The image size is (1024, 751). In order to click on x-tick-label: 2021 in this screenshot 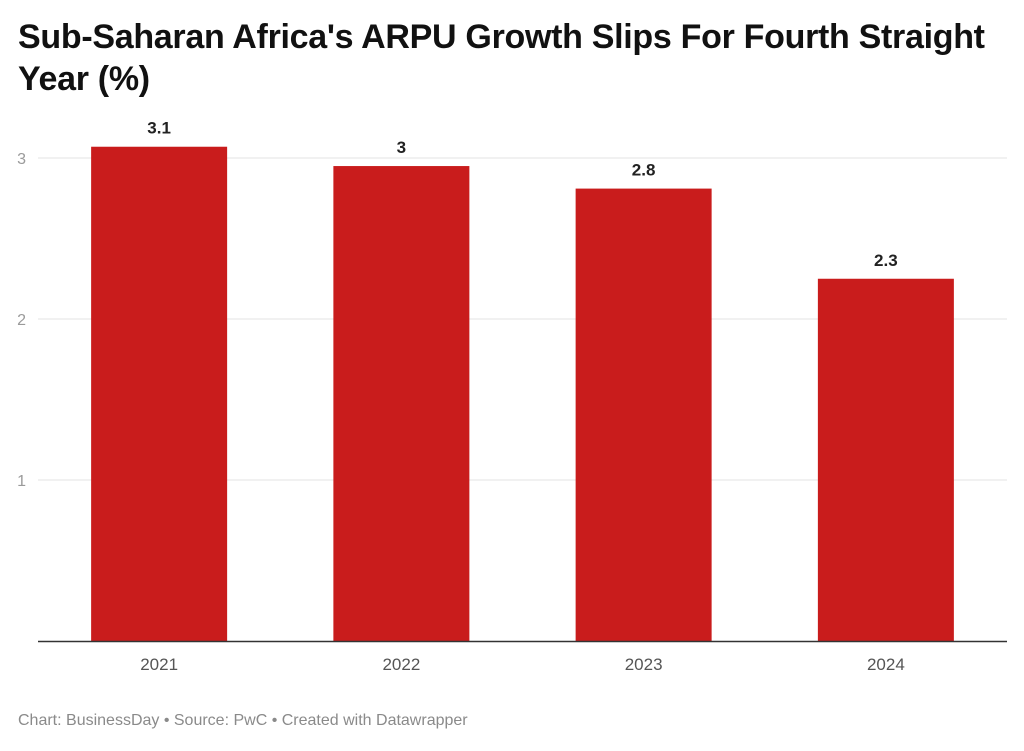, I will do `click(159, 664)`.